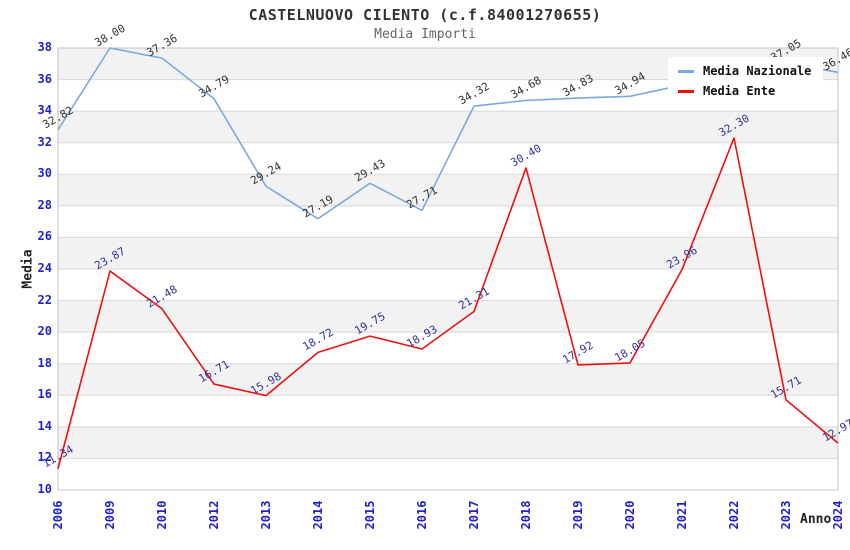 The image size is (850, 550). Describe the element at coordinates (816, 519) in the screenshot. I see `x-axis-title: Anno` at that location.